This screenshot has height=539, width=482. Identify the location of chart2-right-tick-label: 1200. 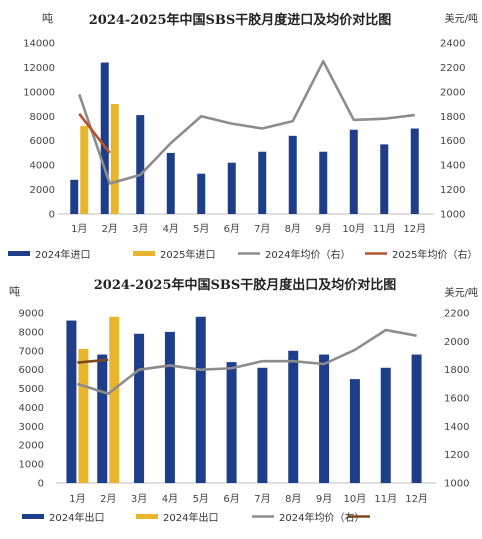
(456, 455).